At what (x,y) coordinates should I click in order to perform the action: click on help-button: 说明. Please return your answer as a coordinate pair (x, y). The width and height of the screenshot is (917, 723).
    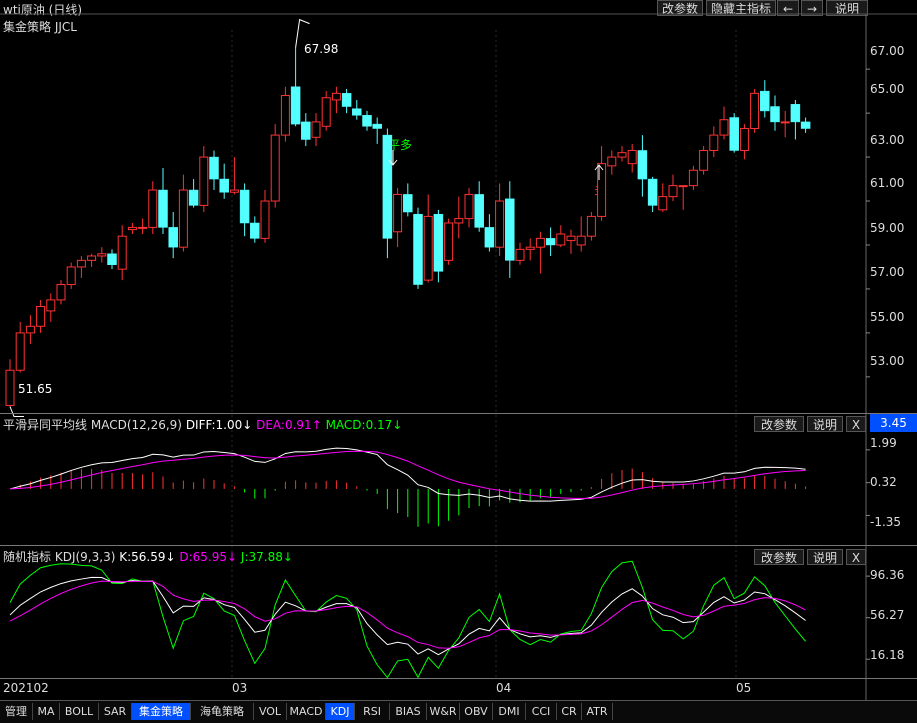
    Looking at the image, I should click on (847, 8).